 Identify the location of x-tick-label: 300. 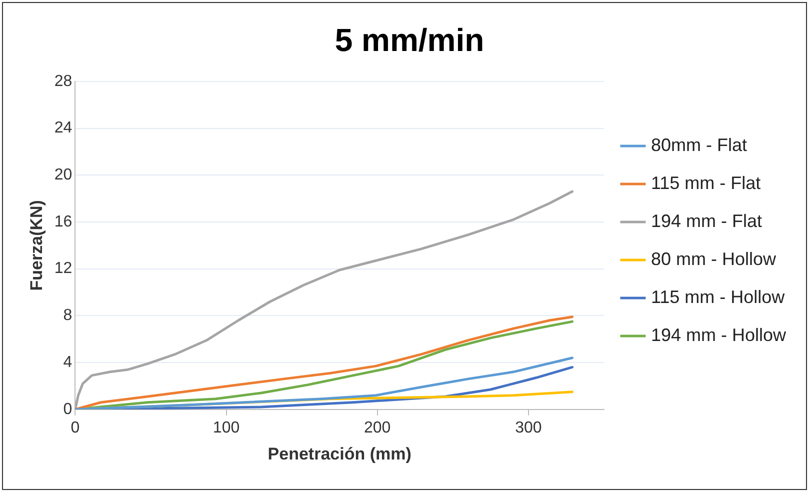
(528, 427).